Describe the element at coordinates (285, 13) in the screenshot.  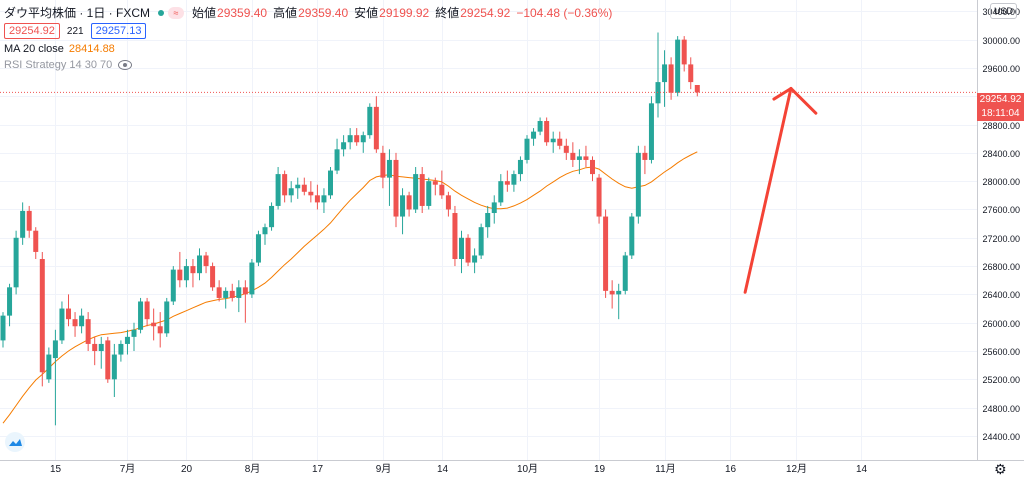
I see `ohlc-high-label: 高値` at that location.